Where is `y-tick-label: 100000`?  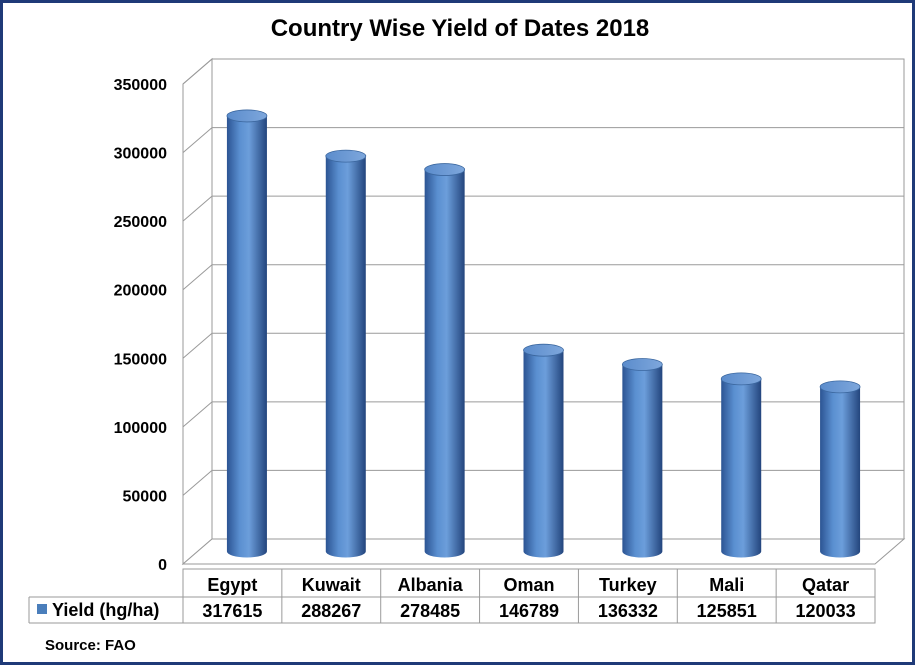 y-tick-label: 100000 is located at coordinates (140, 428).